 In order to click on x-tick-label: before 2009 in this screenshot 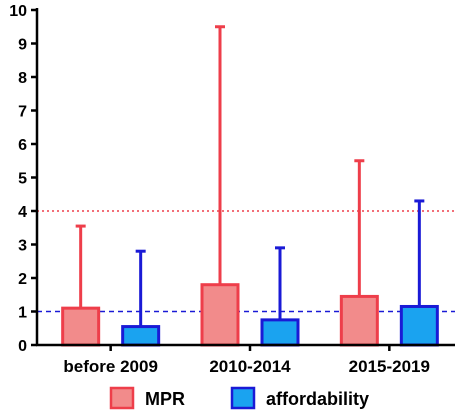, I will do `click(110, 366)`.